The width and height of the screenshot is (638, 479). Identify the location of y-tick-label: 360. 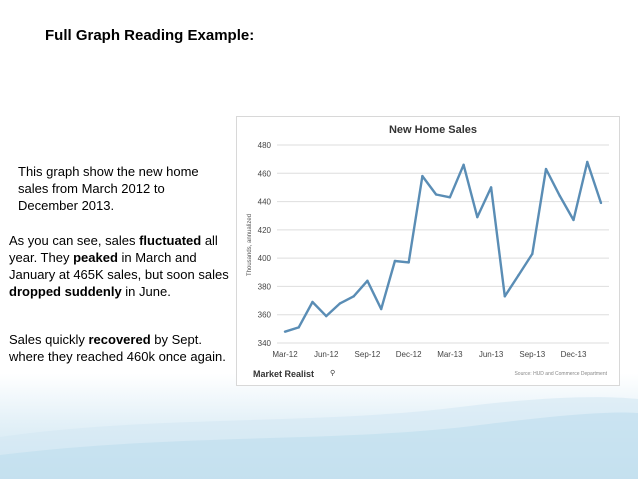
(265, 315).